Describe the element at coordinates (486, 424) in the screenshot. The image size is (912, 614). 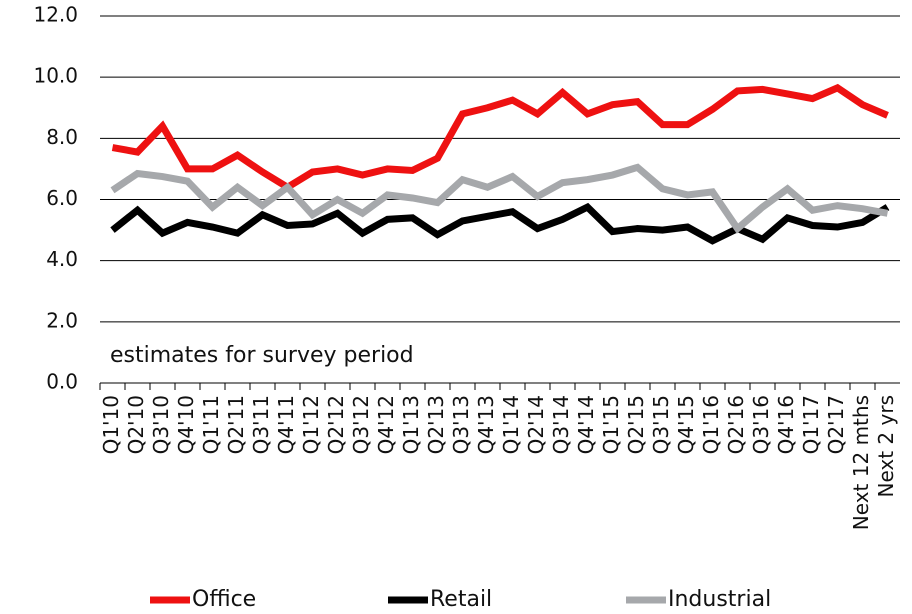
I see `x-tick-label: Q4'13` at that location.